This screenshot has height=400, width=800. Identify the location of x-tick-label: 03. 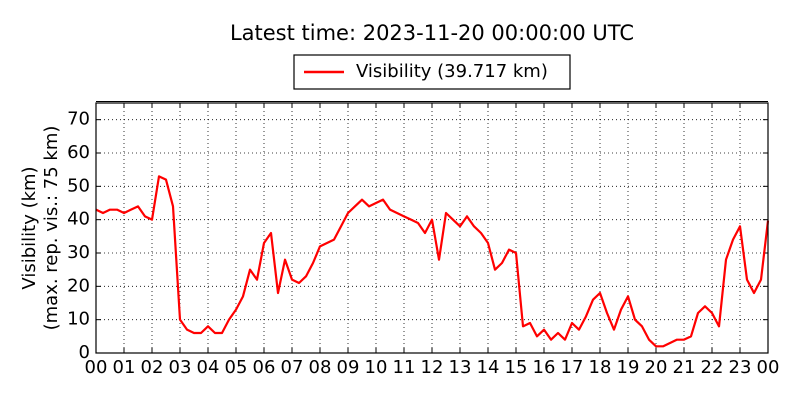
(180, 367).